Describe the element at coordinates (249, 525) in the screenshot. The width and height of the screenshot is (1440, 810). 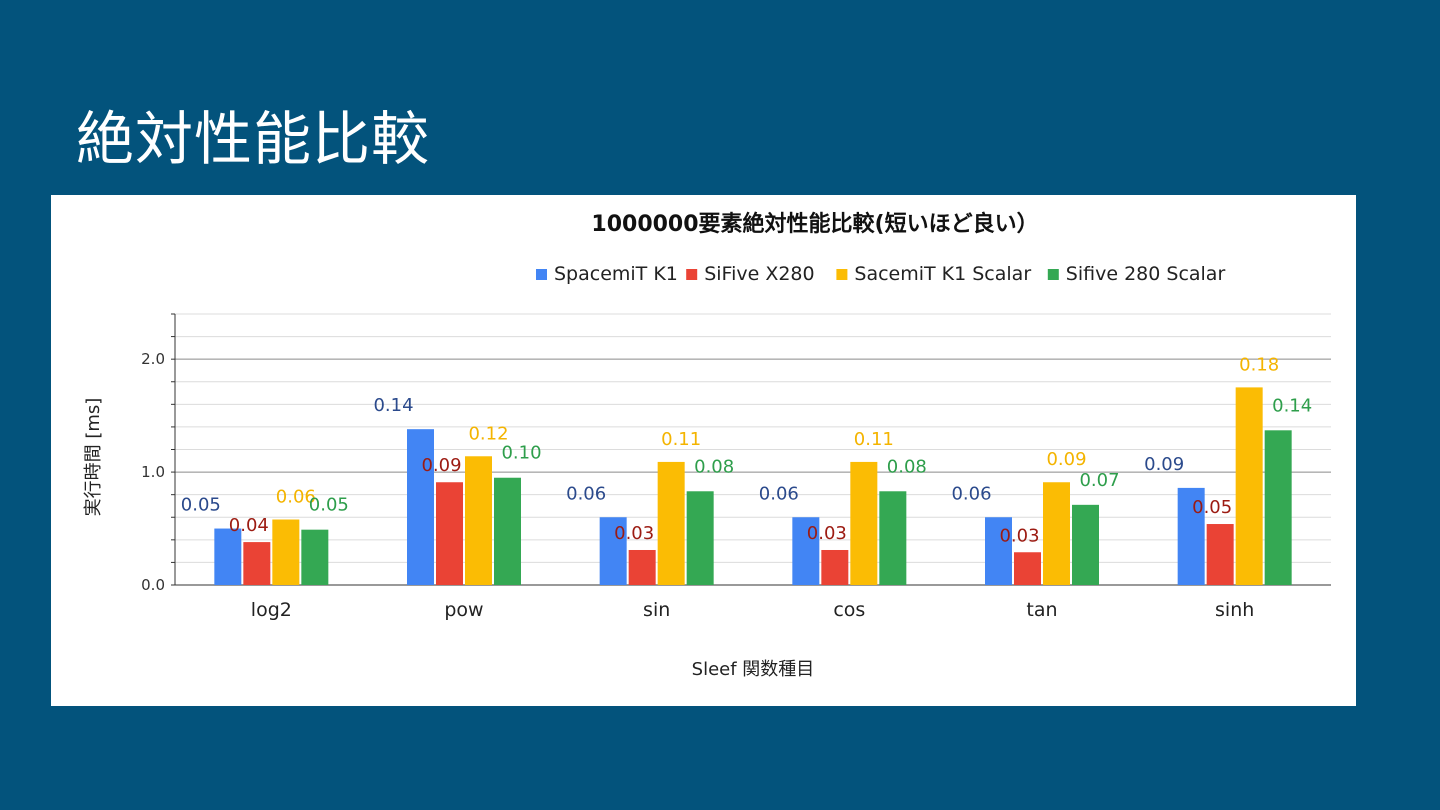
I see `data-label: 0.04` at that location.